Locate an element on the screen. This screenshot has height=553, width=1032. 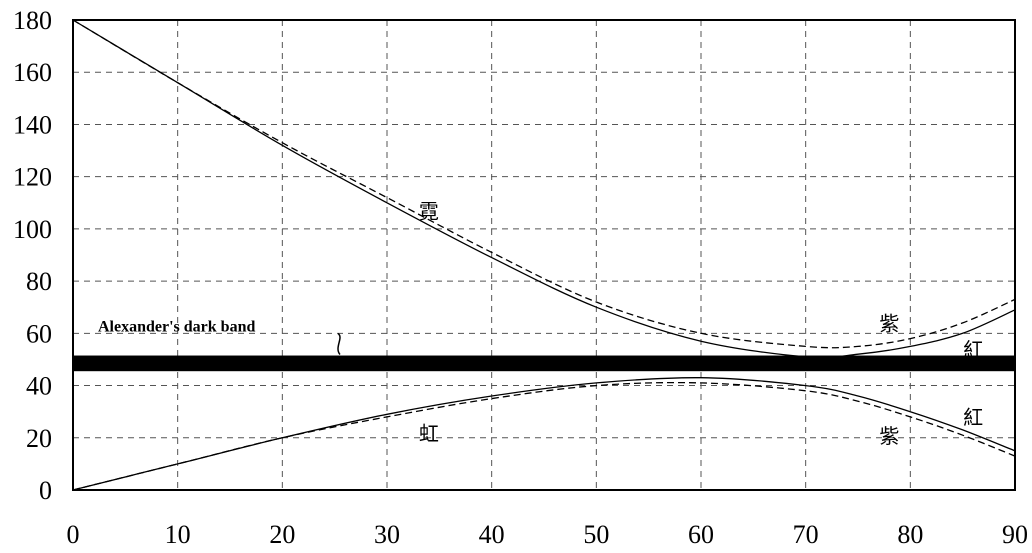
alexanders-dark-band is located at coordinates (544, 363).